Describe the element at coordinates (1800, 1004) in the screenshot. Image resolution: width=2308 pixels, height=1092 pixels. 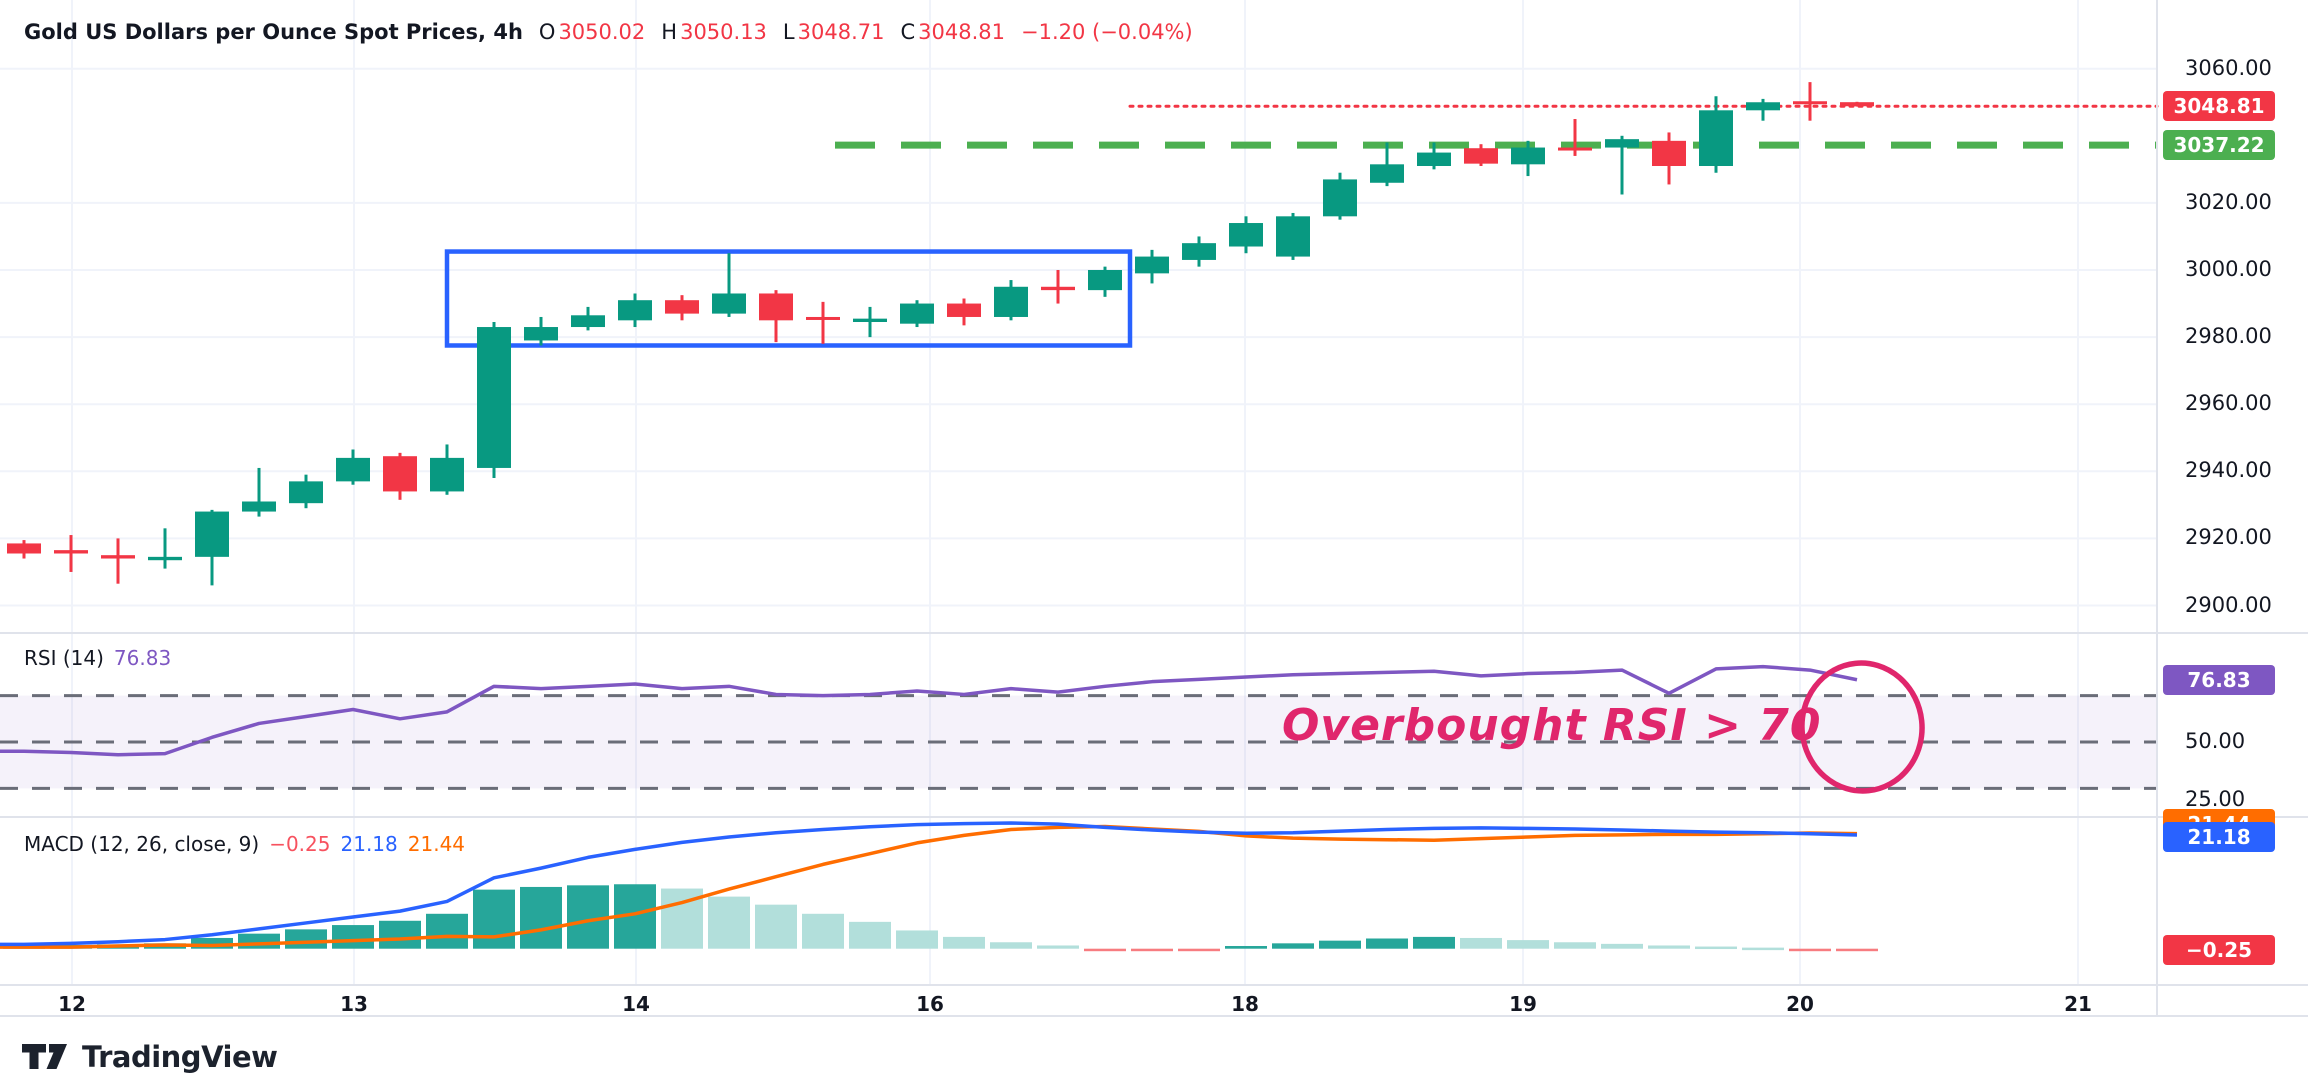
I see `time-tick-label: 20` at that location.